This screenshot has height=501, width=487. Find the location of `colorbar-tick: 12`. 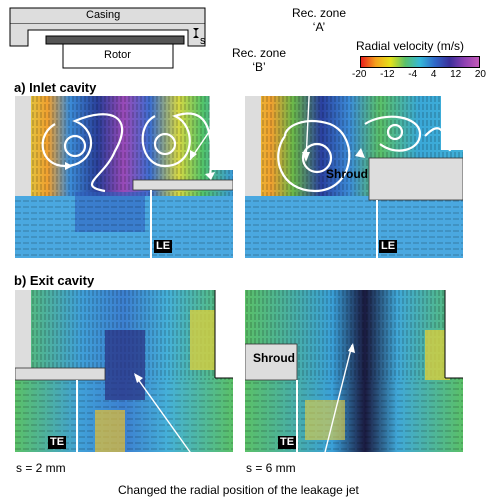

colorbar-tick: 12 is located at coordinates (456, 74).